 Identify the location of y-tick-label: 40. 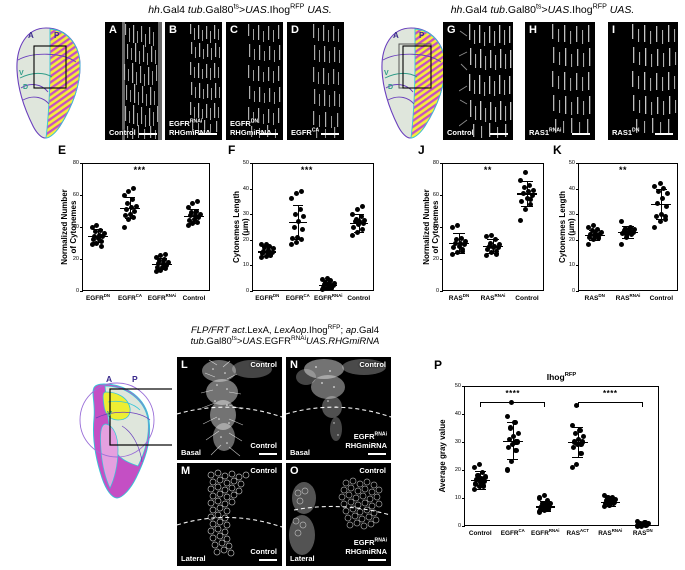
(75, 227).